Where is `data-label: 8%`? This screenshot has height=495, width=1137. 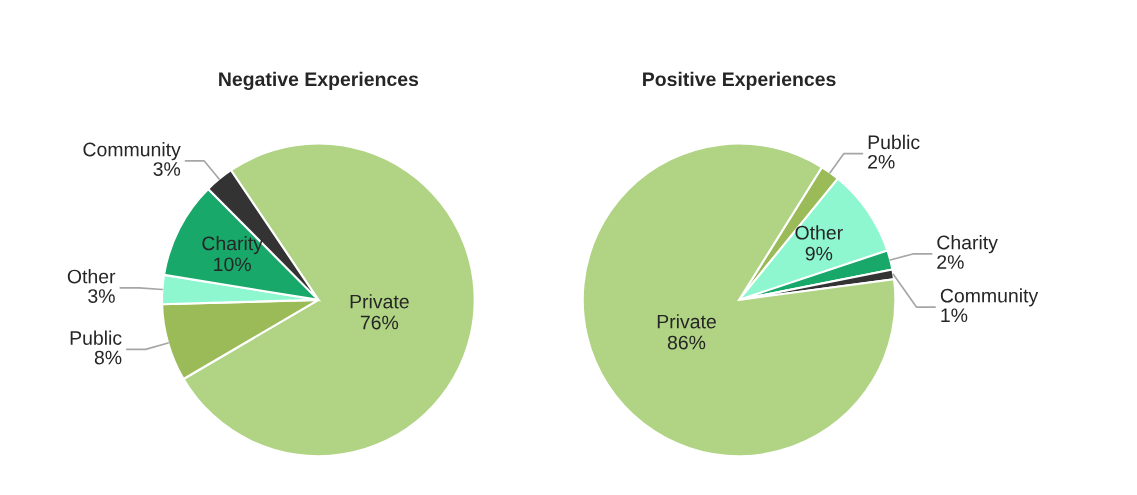 data-label: 8% is located at coordinates (108, 357).